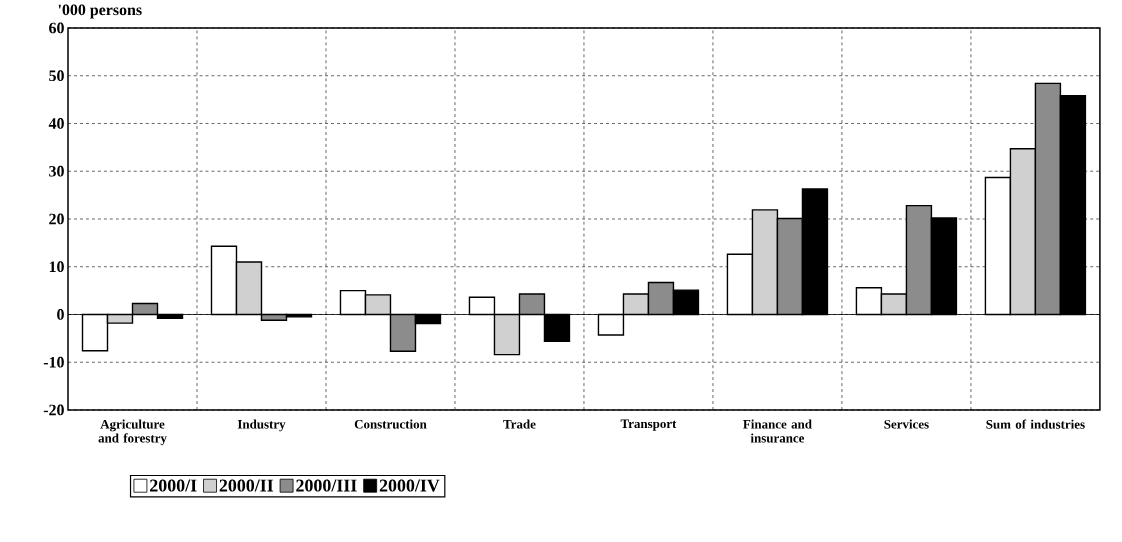 The image size is (1122, 542). I want to click on legend-label: 2000/II, so click(246, 485).